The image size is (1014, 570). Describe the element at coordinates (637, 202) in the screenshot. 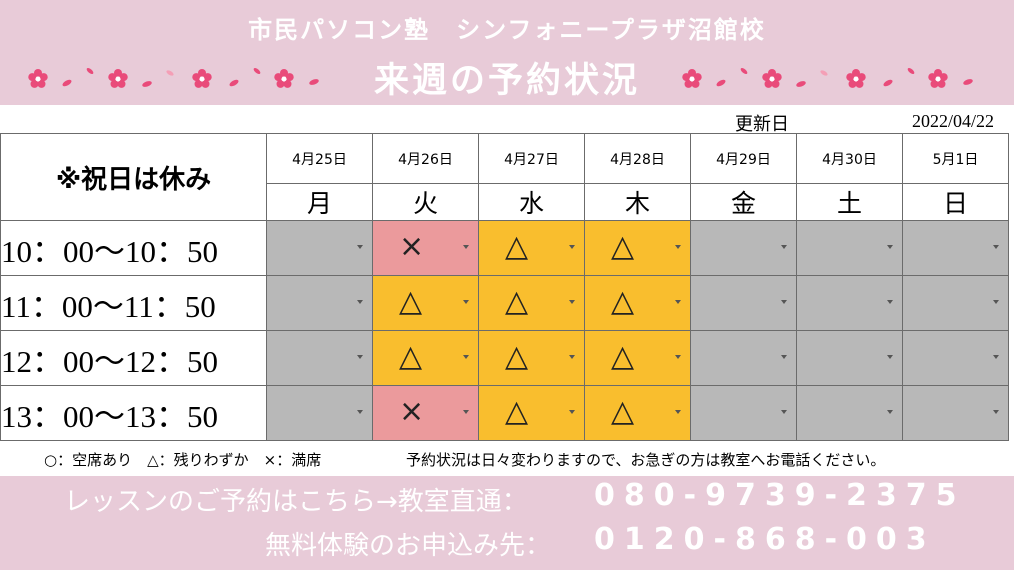

I see `weekday-header: 木` at that location.